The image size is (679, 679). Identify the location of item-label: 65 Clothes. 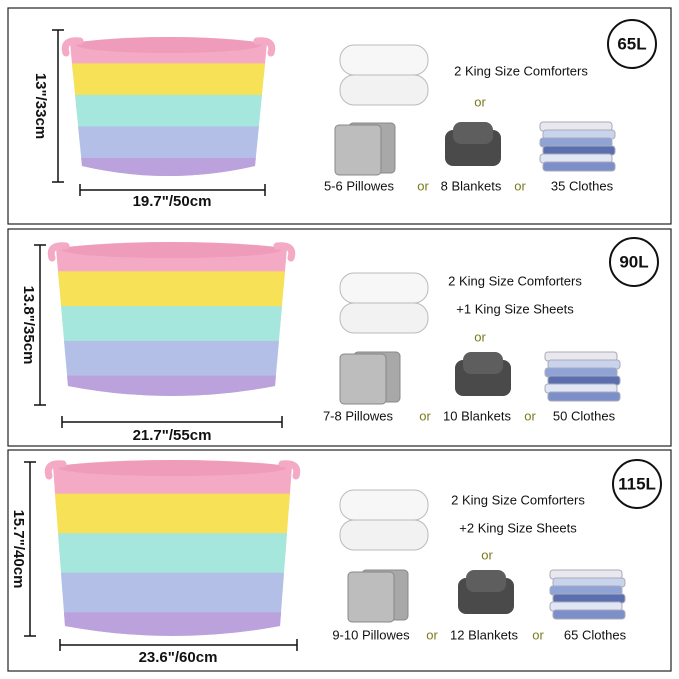
(595, 634).